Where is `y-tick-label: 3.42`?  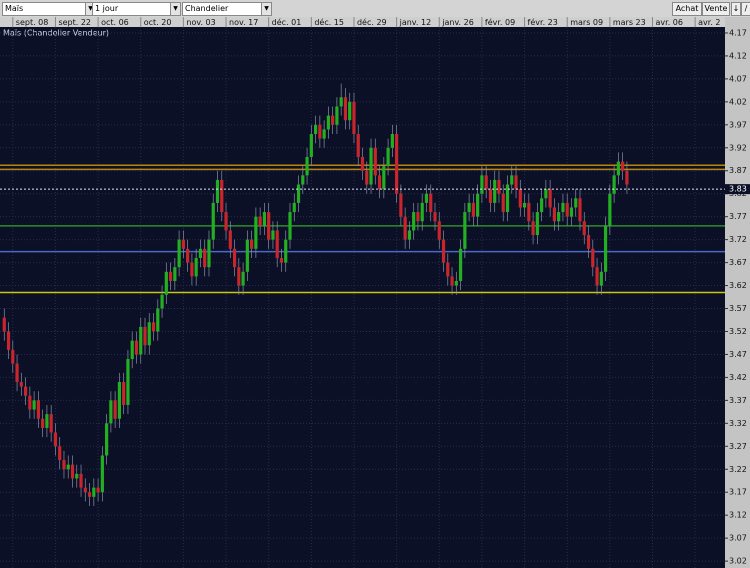 y-tick-label: 3.42 is located at coordinates (738, 377).